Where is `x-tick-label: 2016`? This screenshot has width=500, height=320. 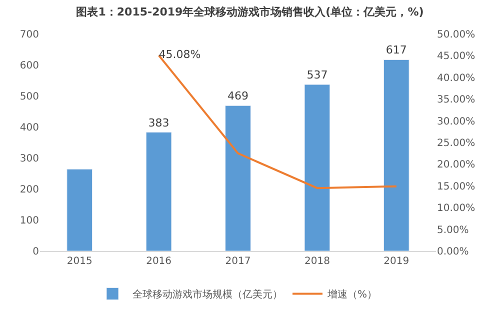 x-tick-label: 2016 is located at coordinates (159, 261).